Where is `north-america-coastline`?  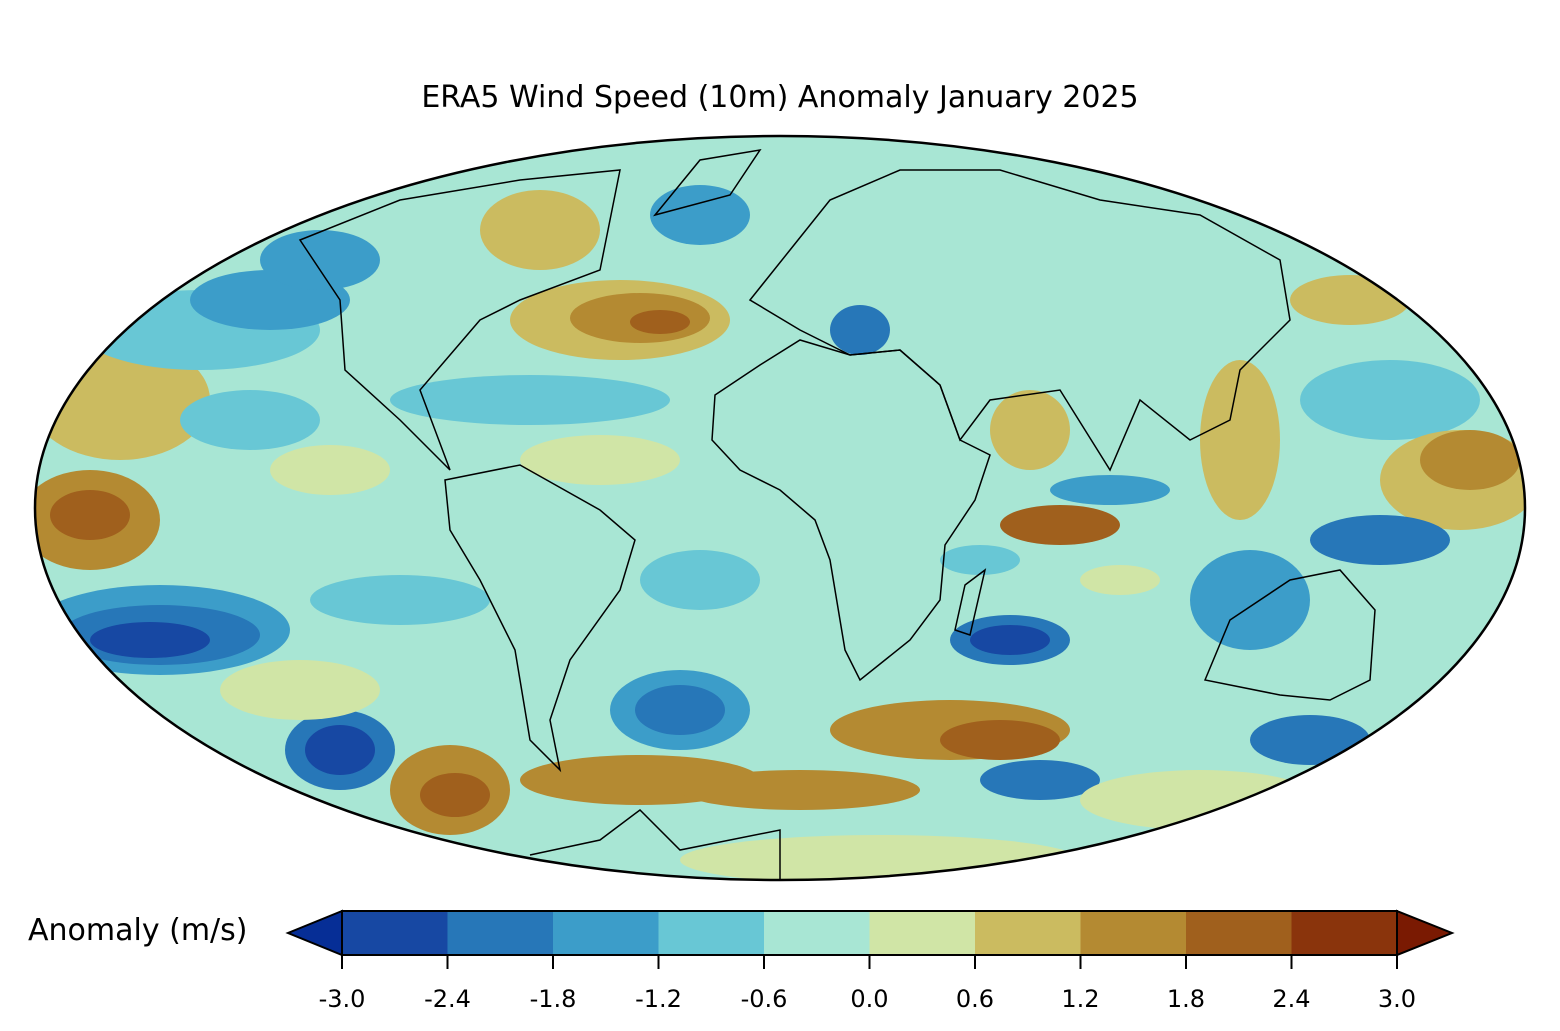 north-america-coastline is located at coordinates (459, 320).